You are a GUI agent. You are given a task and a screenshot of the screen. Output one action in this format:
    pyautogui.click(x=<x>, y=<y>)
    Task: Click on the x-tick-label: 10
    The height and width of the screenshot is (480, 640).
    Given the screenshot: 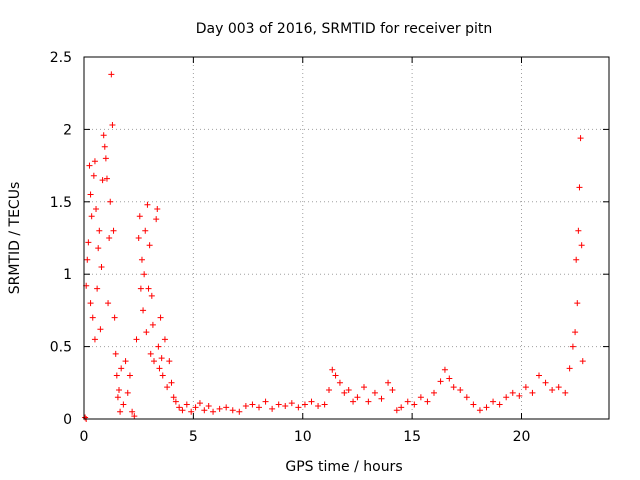 What is the action you would take?
    pyautogui.click(x=303, y=437)
    